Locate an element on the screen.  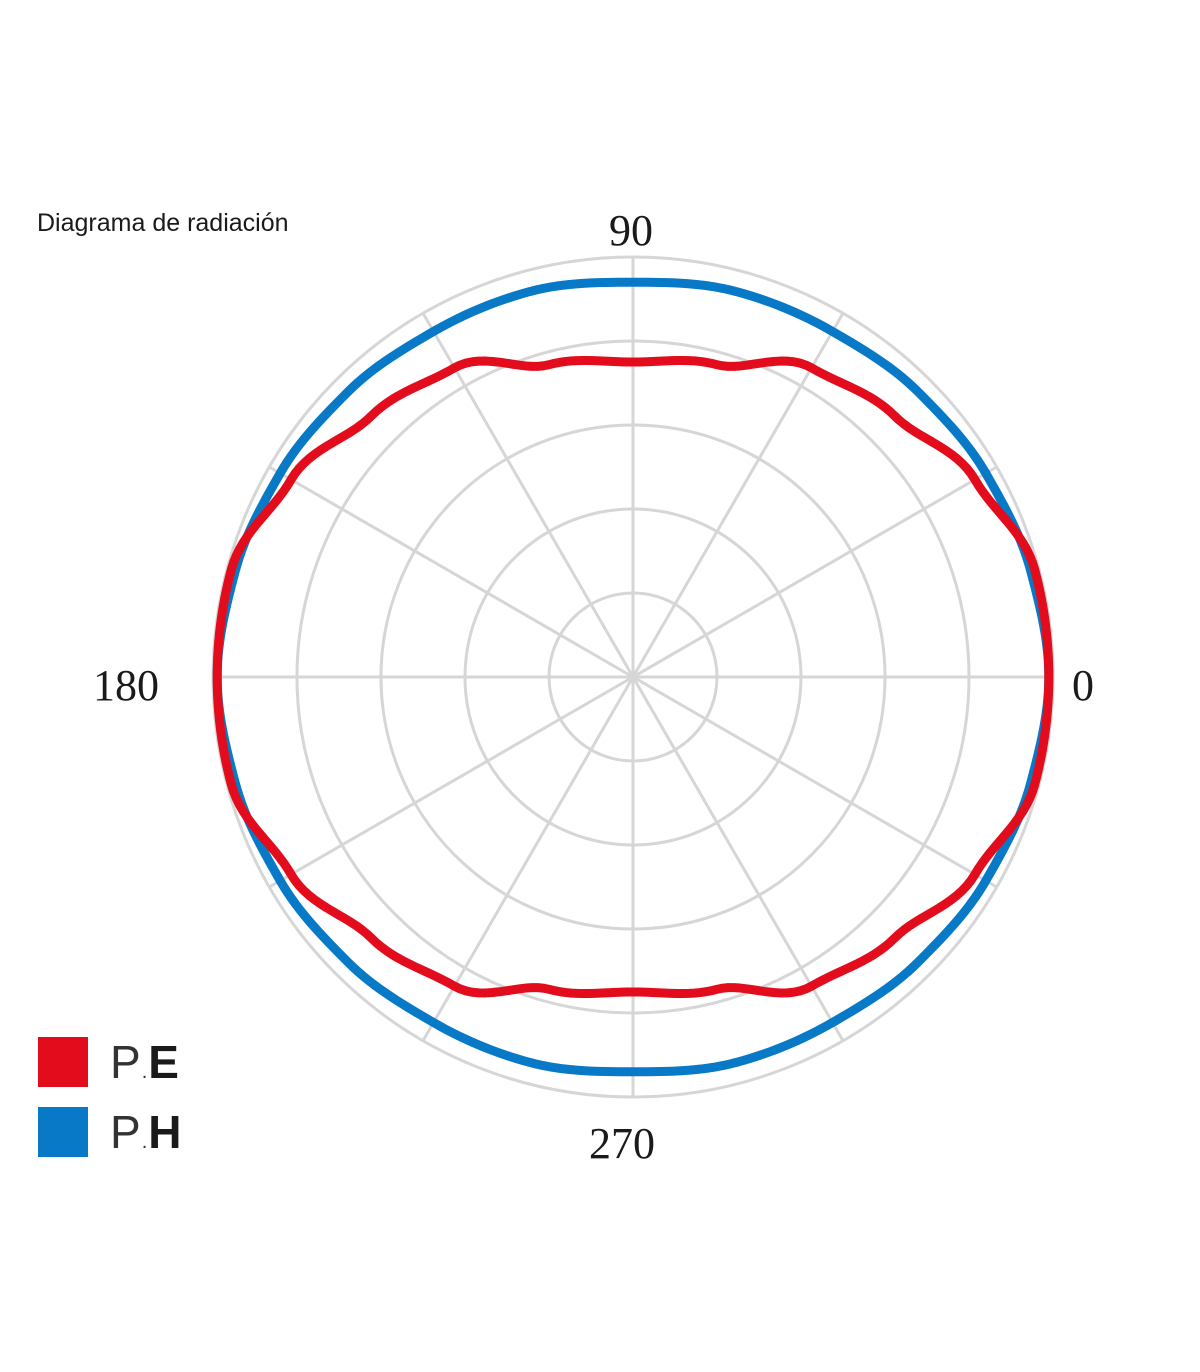
chart-title: Diagrama de radiación is located at coordinates (163, 223).